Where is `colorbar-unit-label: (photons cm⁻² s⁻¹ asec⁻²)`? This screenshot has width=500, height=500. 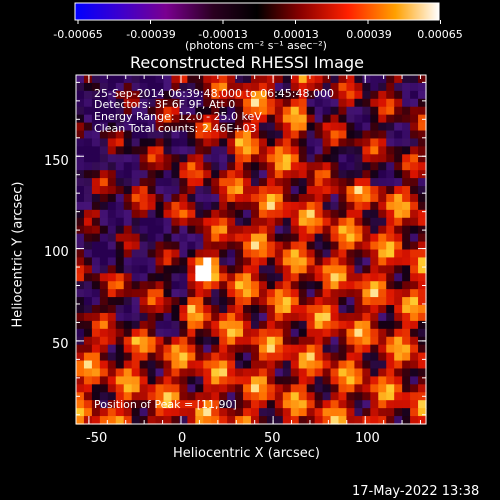
colorbar-unit-label: (photons cm⁻² s⁻¹ asec⁻²) is located at coordinates (256, 45).